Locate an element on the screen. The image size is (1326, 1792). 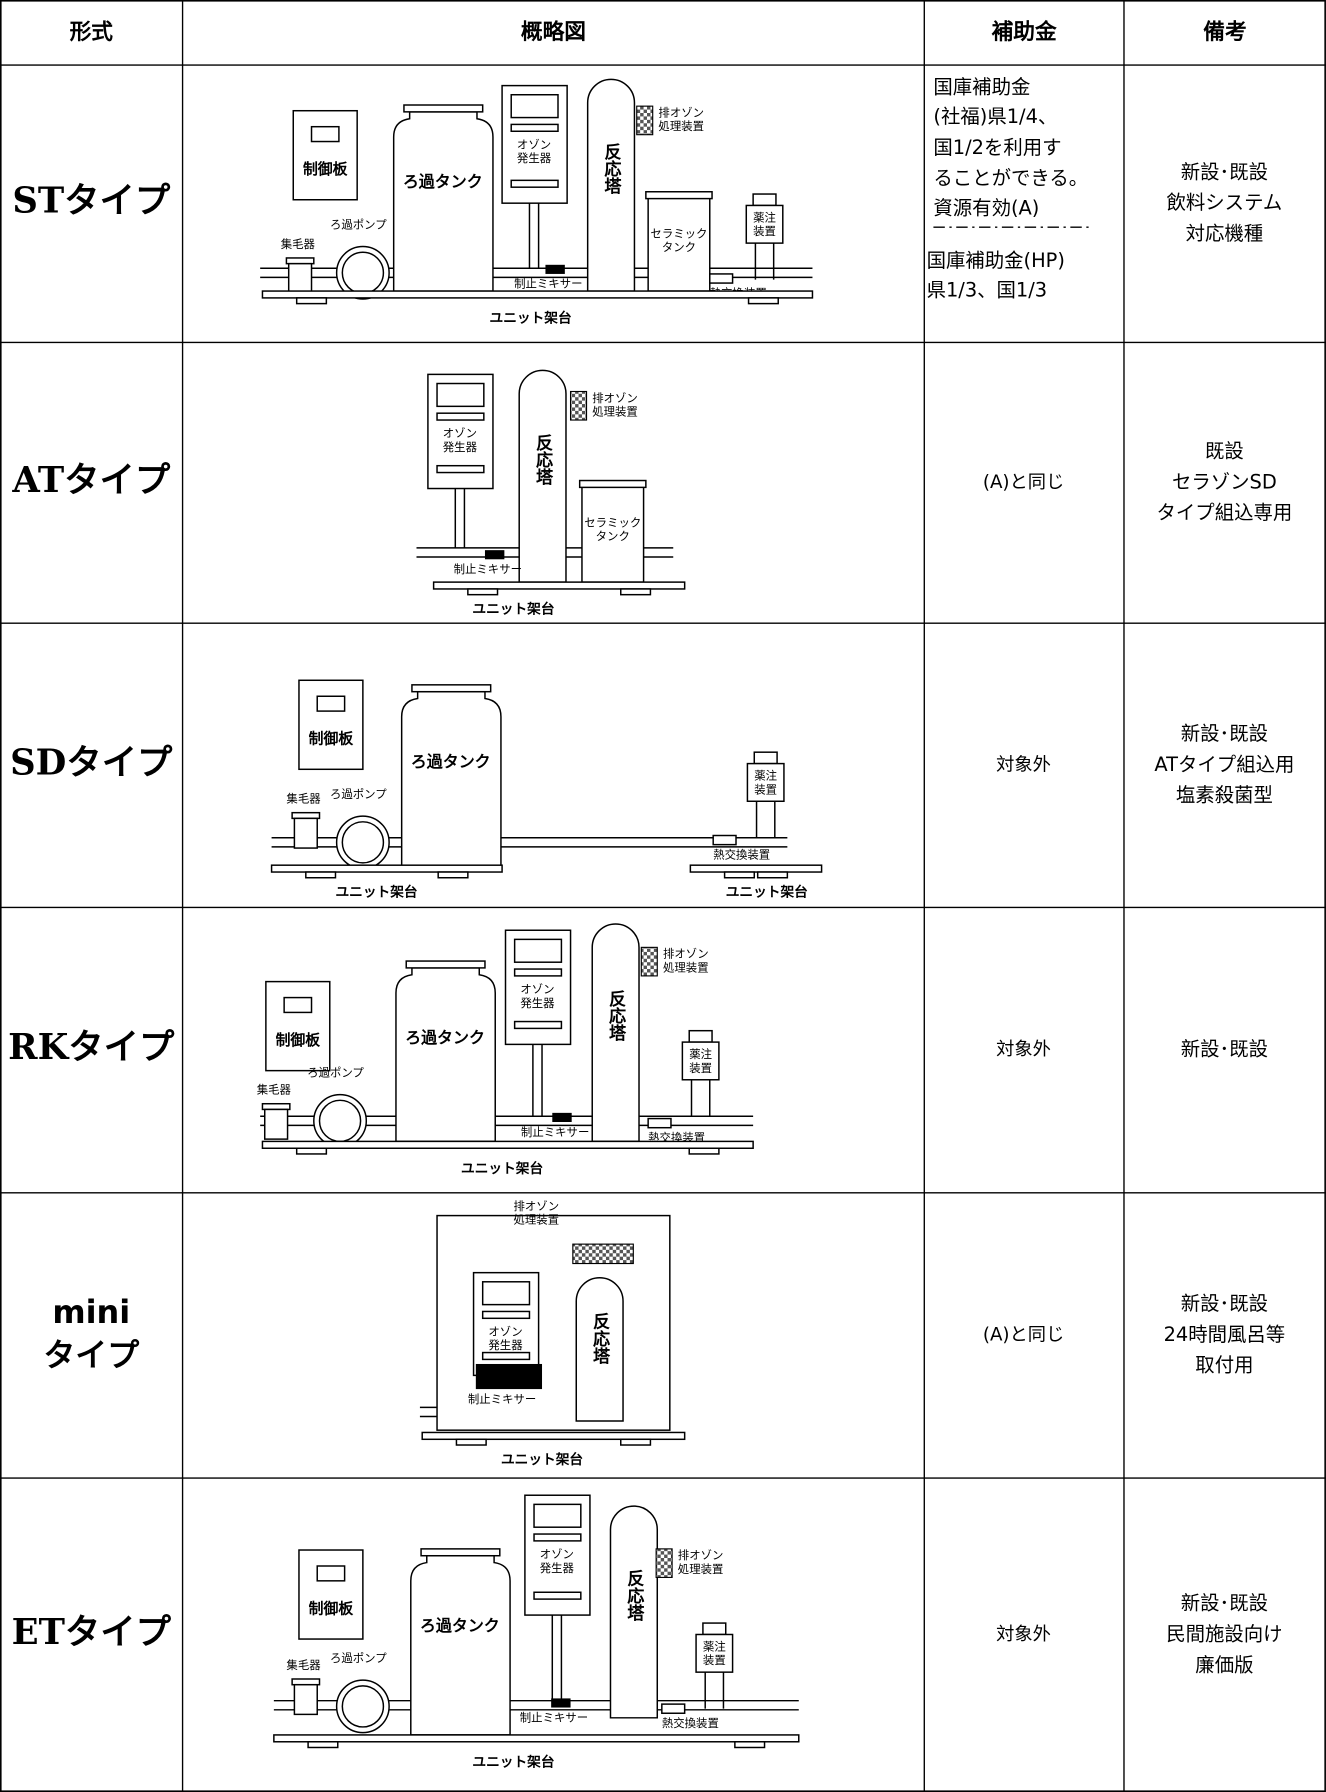
subsidy-text: ることができる。 is located at coordinates (1010, 178).